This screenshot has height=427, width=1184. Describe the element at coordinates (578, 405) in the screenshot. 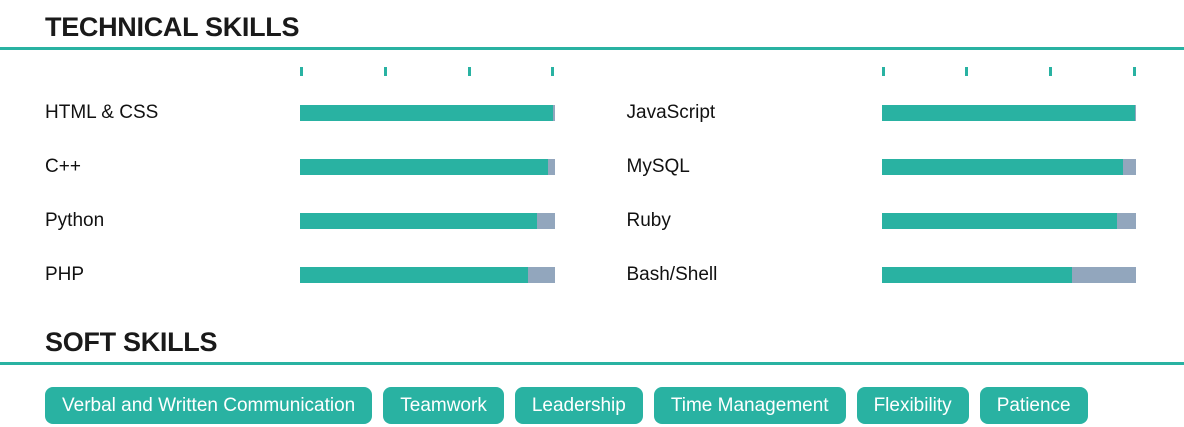

I see `soft-skill-tag: Leadership` at that location.